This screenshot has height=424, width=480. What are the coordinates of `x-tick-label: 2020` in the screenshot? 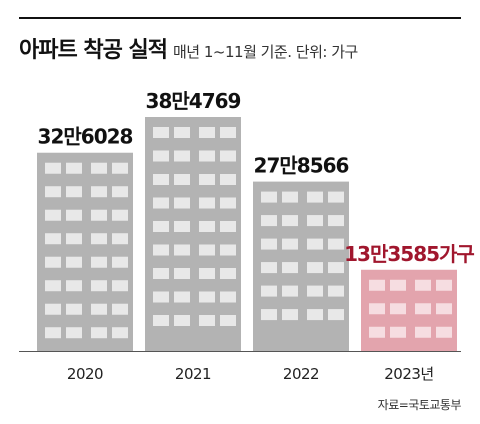 It's located at (85, 374).